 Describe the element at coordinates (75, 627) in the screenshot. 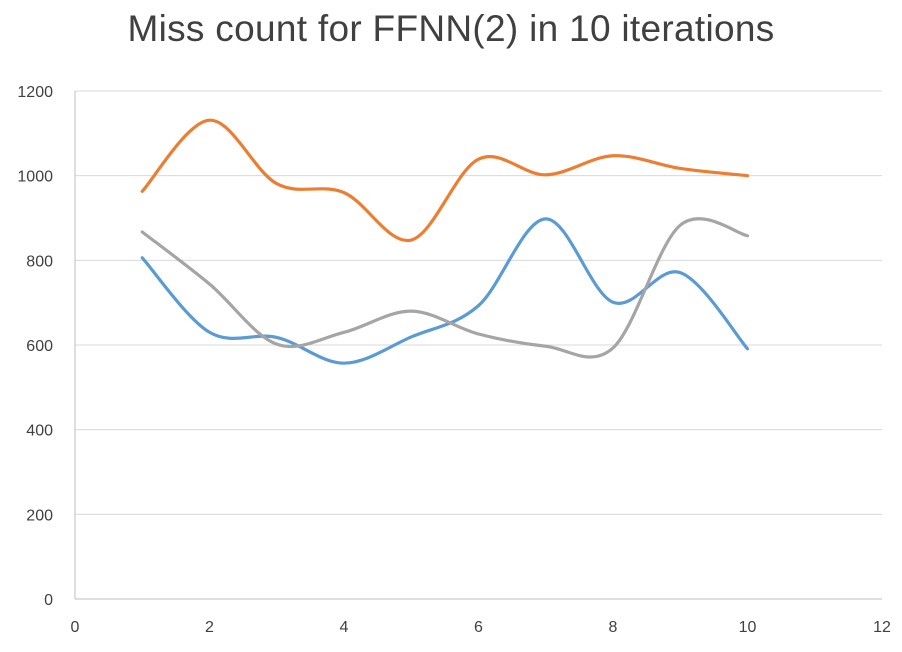

I see `x-tick-label: 0` at that location.